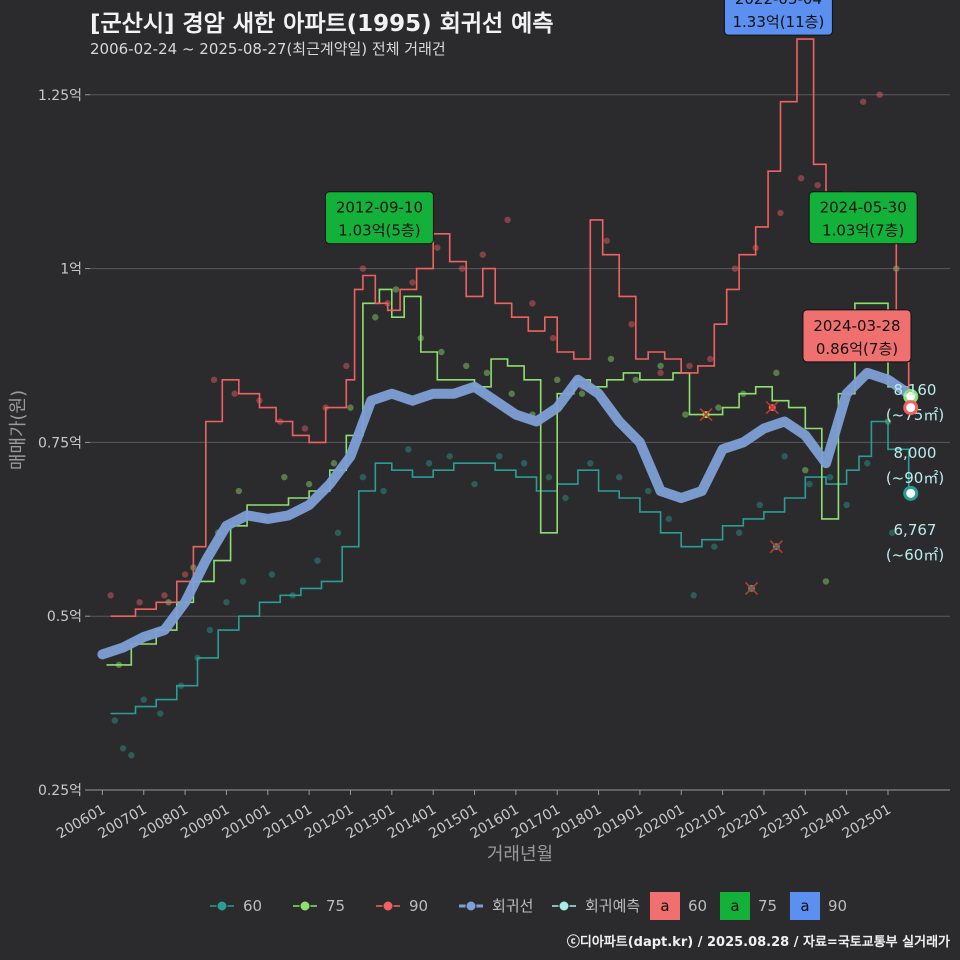 This screenshot has width=960, height=960. Describe the element at coordinates (268, 49) in the screenshot. I see `chart-subtitle: 2006-02-24 ~ 2025-08-27(최근계약일) 전체 거래건` at that location.